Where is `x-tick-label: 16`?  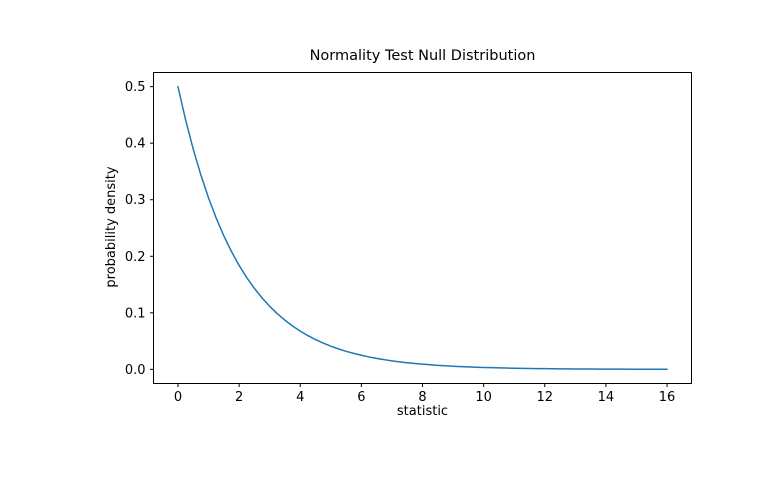
x-tick-label: 16 is located at coordinates (667, 397).